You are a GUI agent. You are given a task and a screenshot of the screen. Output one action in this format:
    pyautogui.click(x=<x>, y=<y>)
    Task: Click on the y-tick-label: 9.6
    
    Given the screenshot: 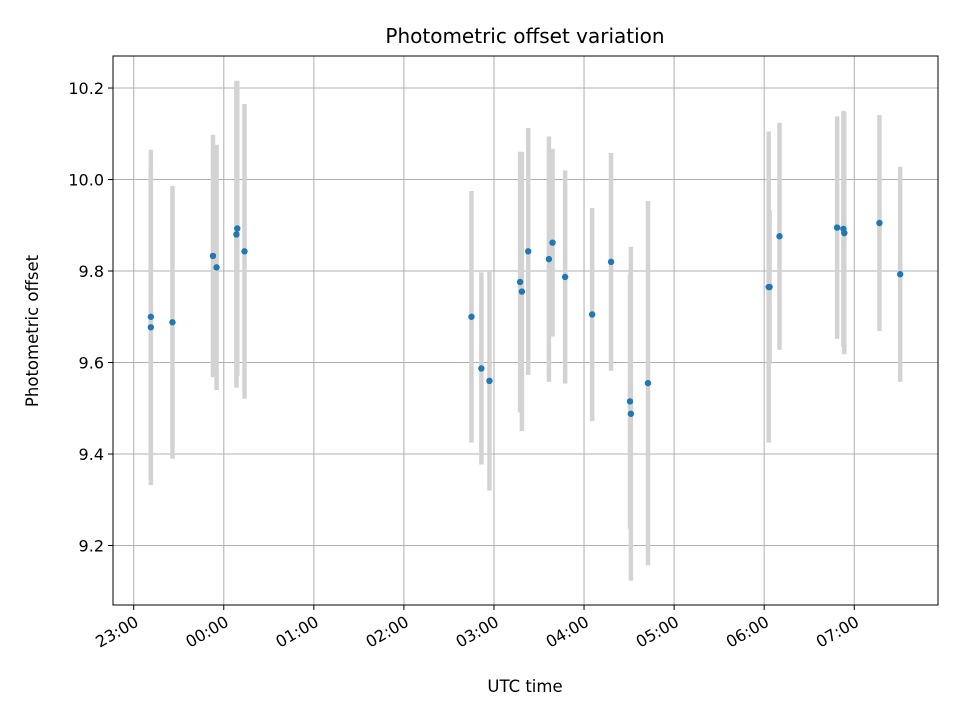 What is the action you would take?
    pyautogui.click(x=91, y=363)
    